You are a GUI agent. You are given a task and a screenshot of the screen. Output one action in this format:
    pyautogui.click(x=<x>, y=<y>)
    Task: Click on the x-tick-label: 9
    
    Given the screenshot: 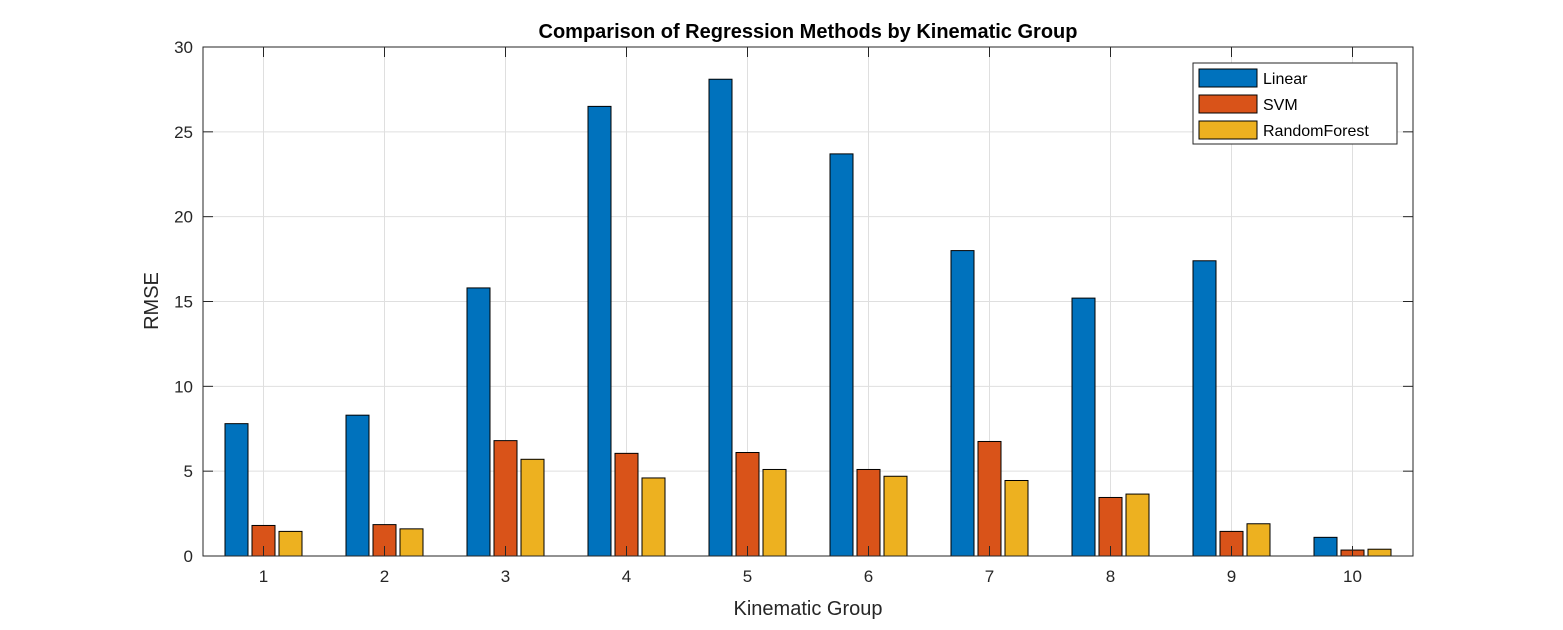 What is the action you would take?
    pyautogui.click(x=1231, y=576)
    